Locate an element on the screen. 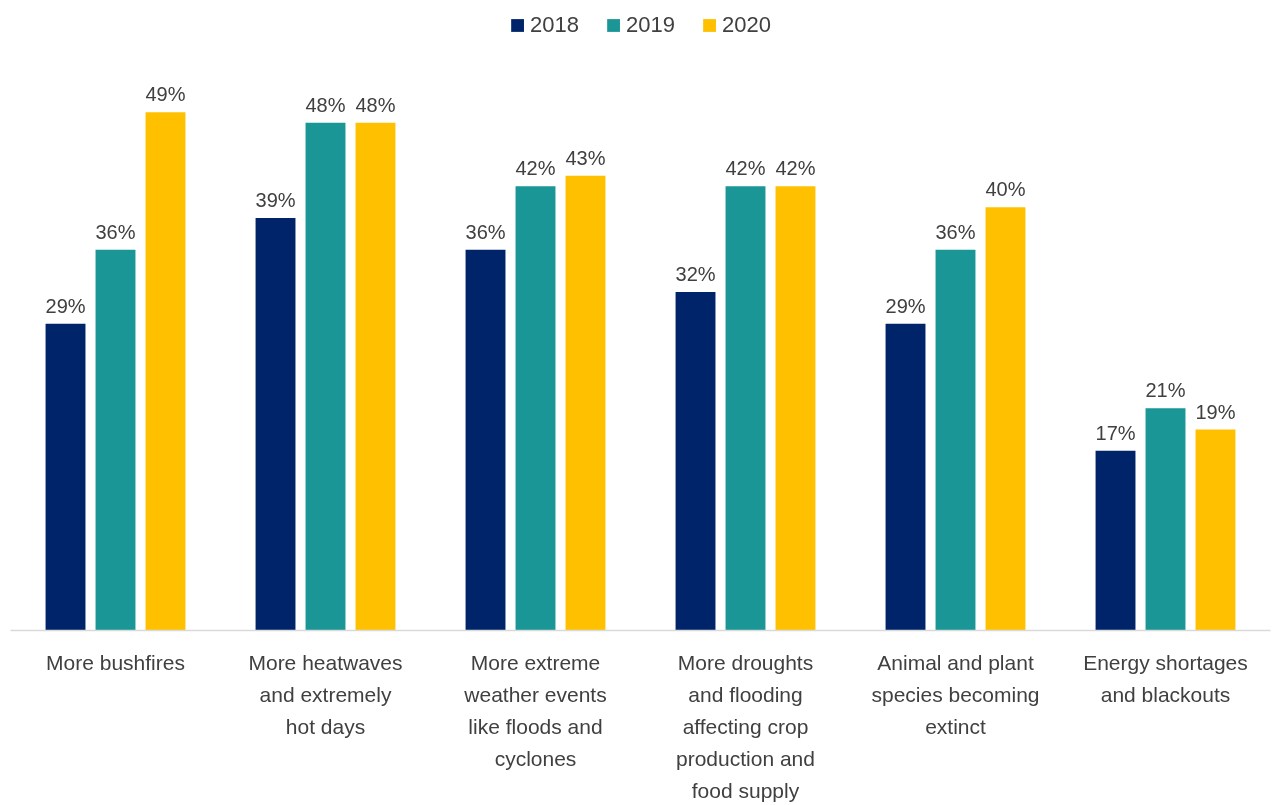 This screenshot has height=805, width=1275. x-tick-label: More bushfires is located at coordinates (115, 662).